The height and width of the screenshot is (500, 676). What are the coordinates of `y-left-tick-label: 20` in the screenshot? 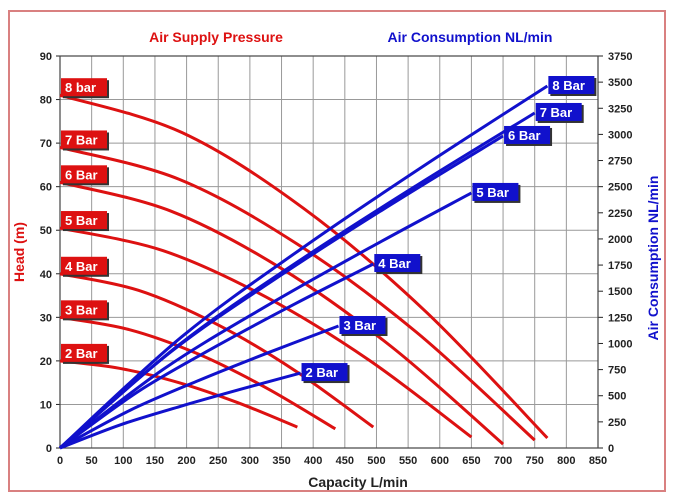 It's located at (46, 362).